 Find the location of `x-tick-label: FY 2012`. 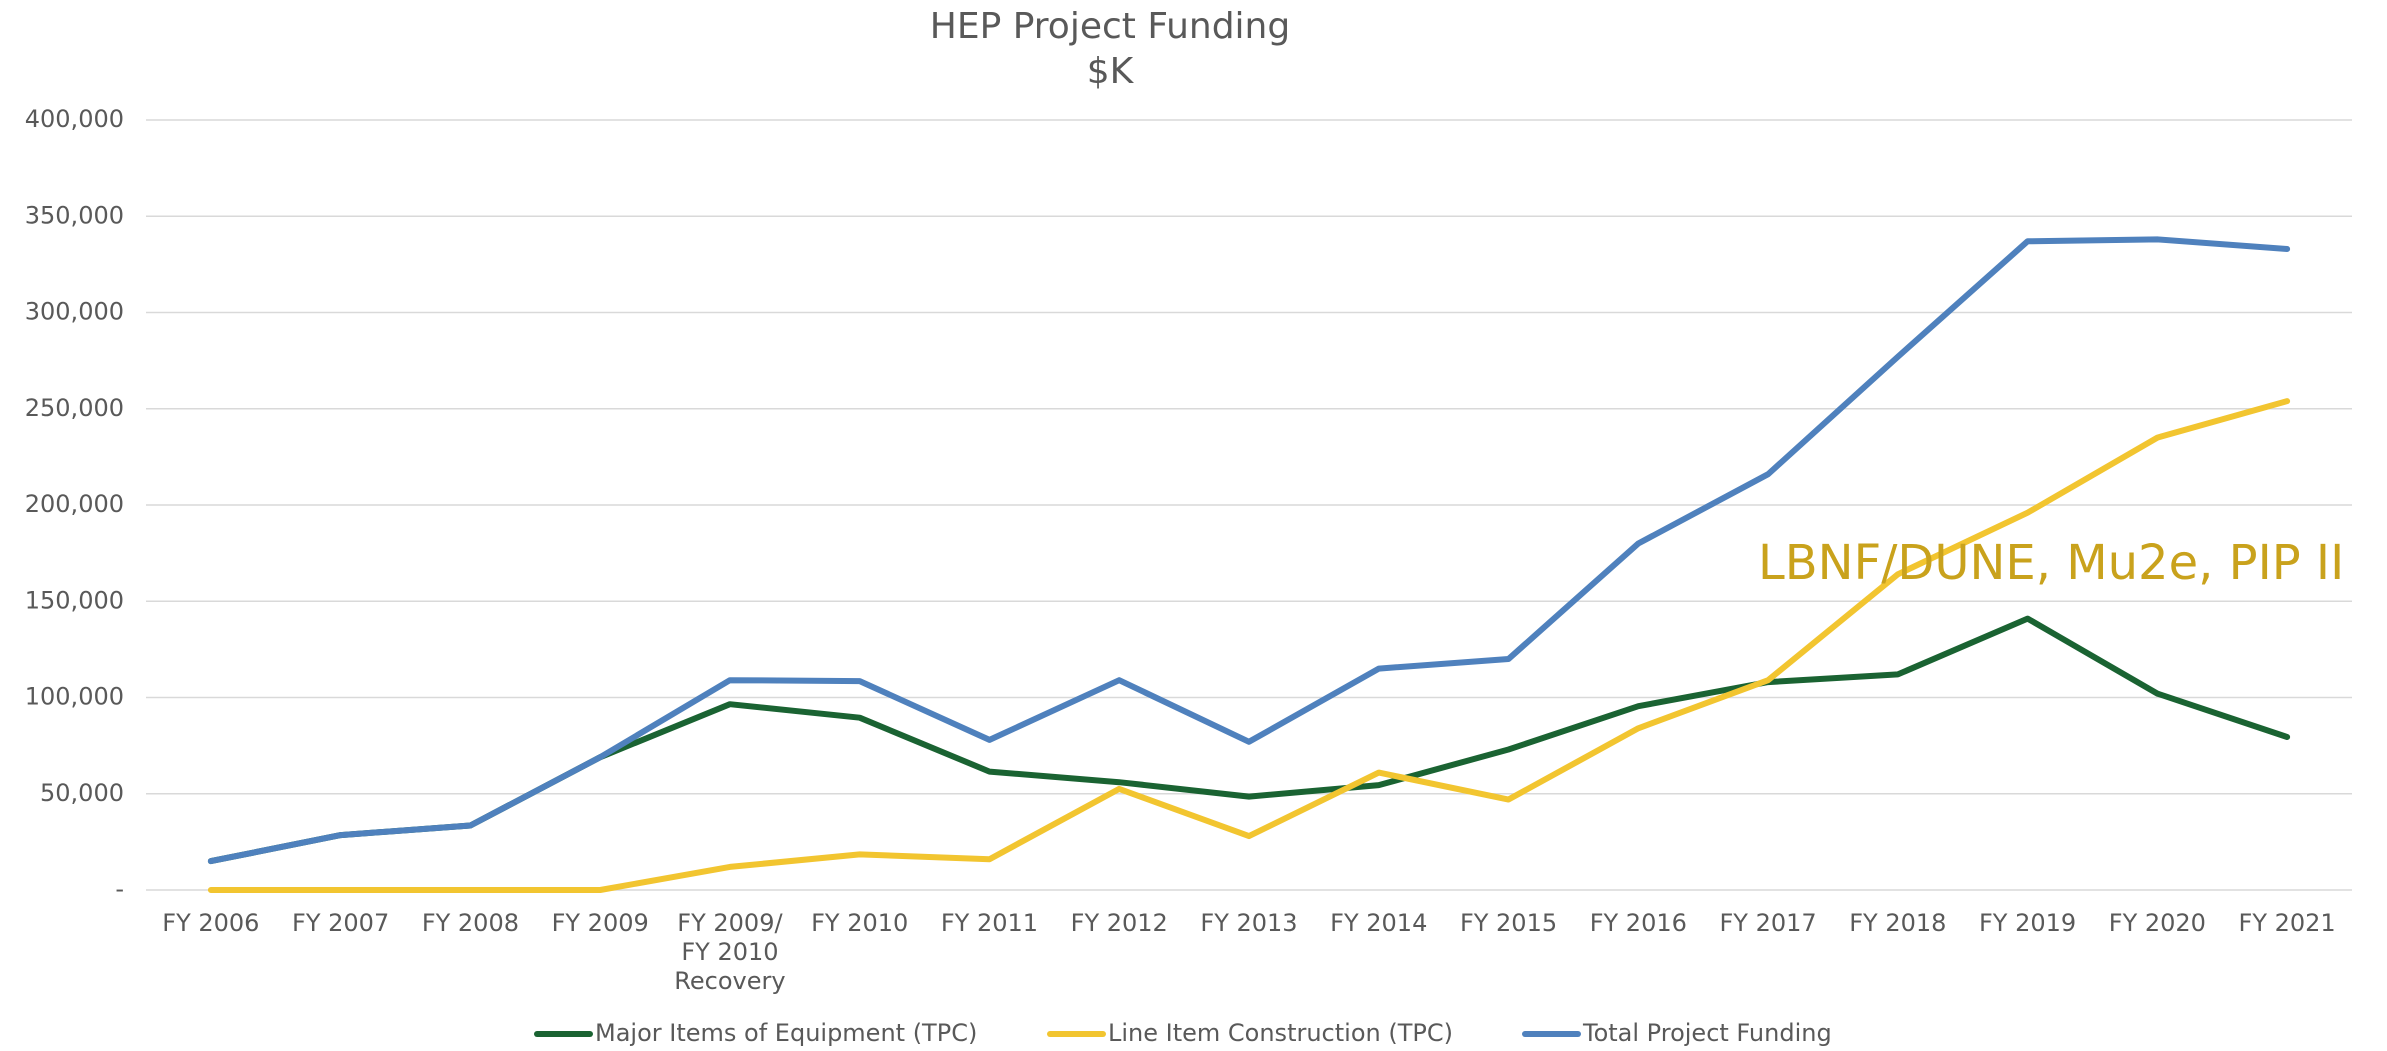

x-tick-label: FY 2012 is located at coordinates (1119, 923).